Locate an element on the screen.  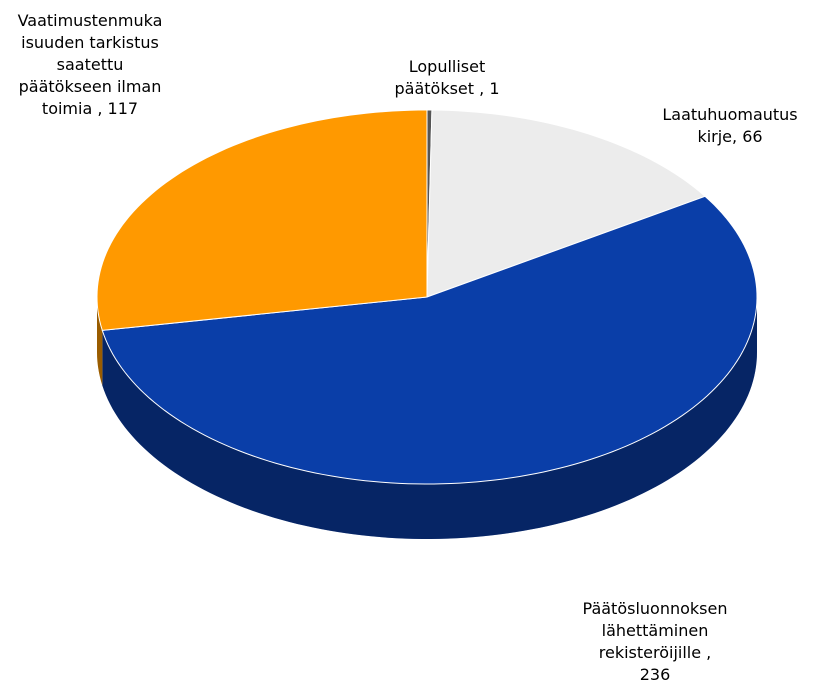
slice-side is located at coordinates (100, 341).